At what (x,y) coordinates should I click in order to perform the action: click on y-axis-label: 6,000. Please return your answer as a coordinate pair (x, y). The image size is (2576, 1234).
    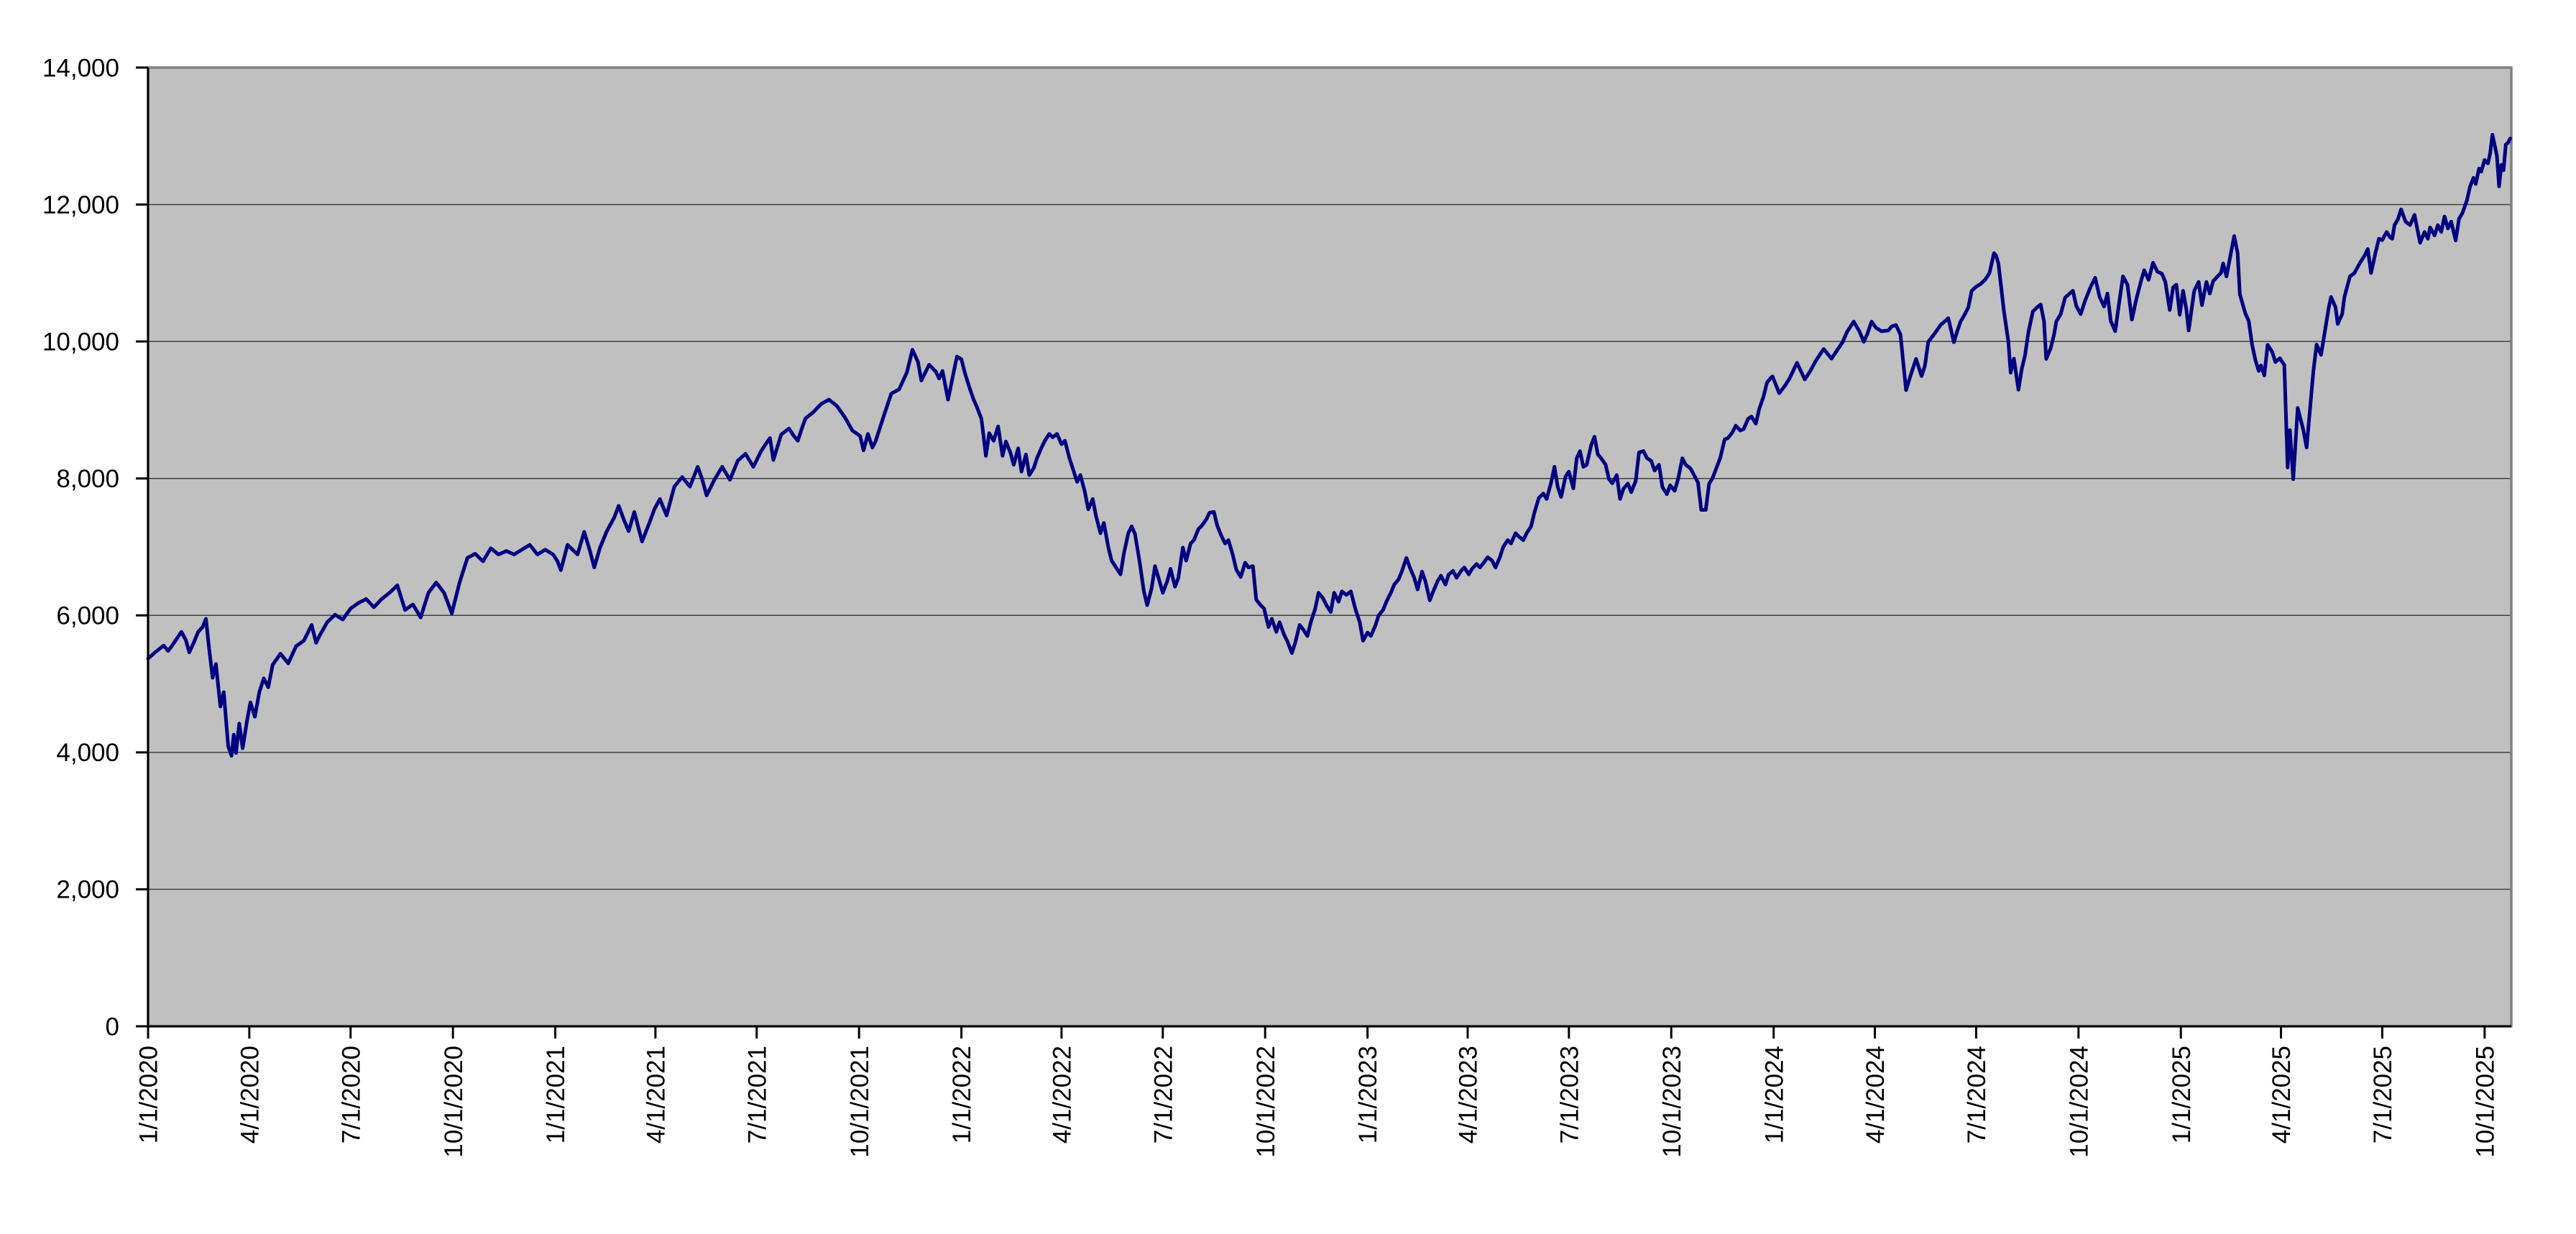
    Looking at the image, I should click on (87, 616).